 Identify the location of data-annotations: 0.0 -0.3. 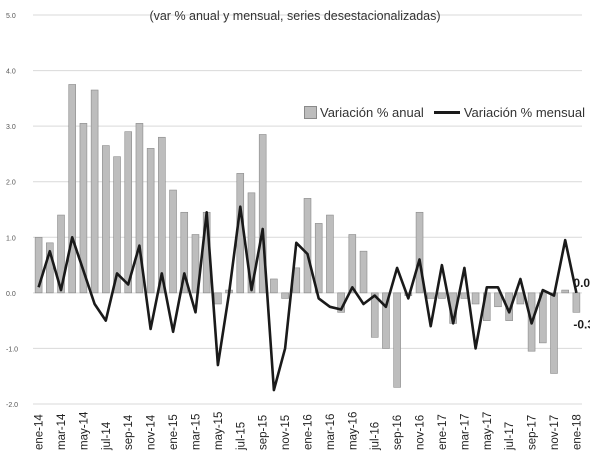
(581, 303).